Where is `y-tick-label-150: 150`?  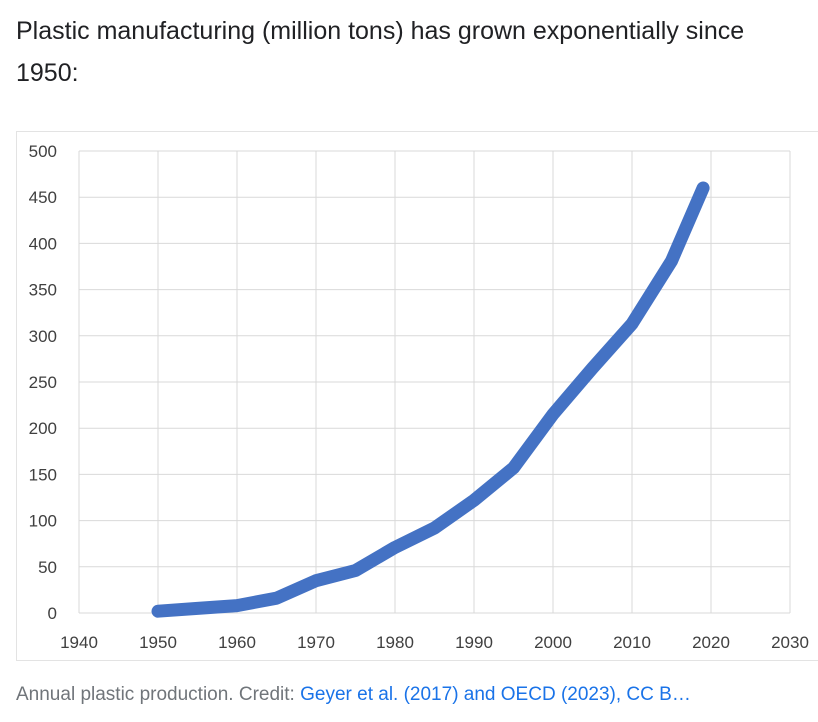 y-tick-label-150: 150 is located at coordinates (43, 474).